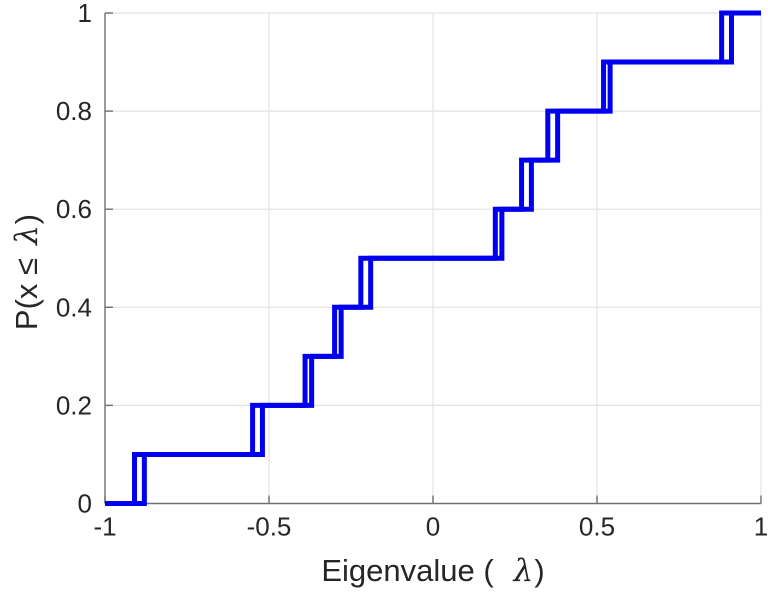 The height and width of the screenshot is (600, 768). What do you see at coordinates (104, 527) in the screenshot?
I see `x-tick-label: -1` at bounding box center [104, 527].